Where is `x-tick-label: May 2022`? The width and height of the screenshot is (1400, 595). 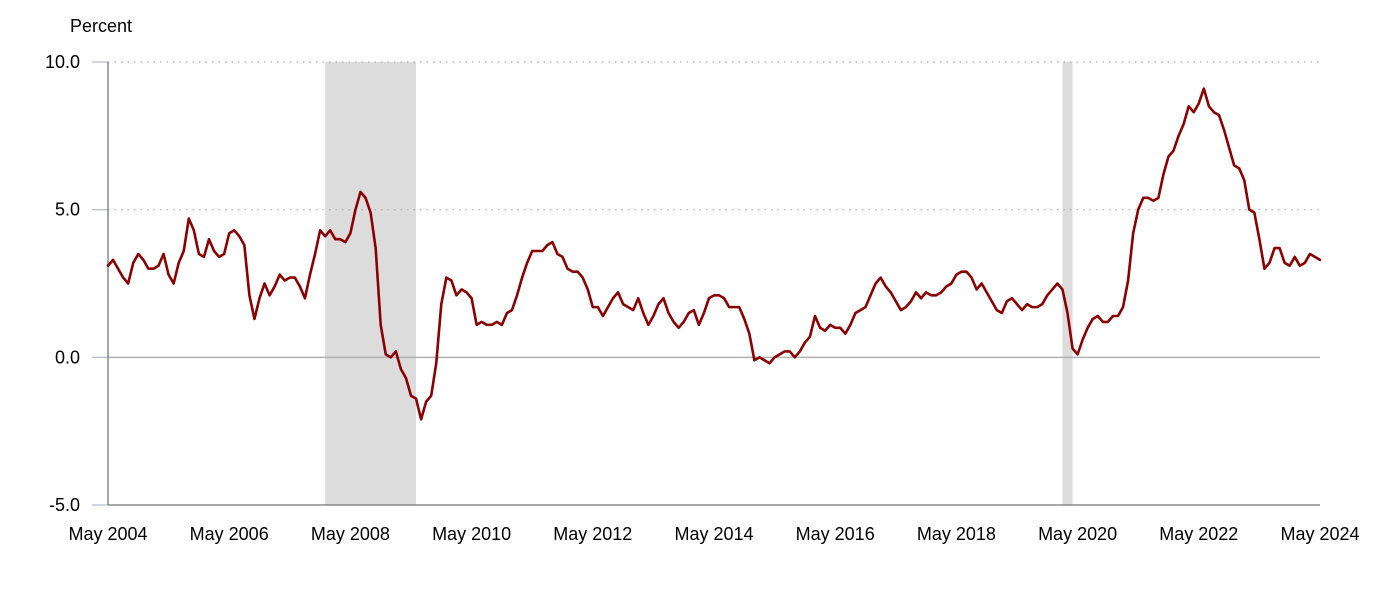 x-tick-label: May 2022 is located at coordinates (1198, 534).